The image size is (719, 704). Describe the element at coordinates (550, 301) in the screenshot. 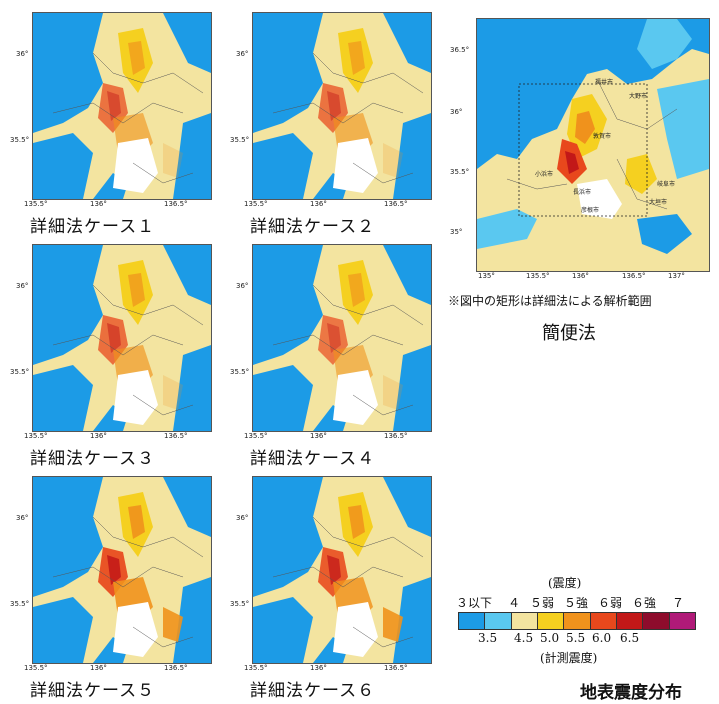

I see `analysis-range-note: ※図中の矩形は詳細法による解析範囲` at that location.